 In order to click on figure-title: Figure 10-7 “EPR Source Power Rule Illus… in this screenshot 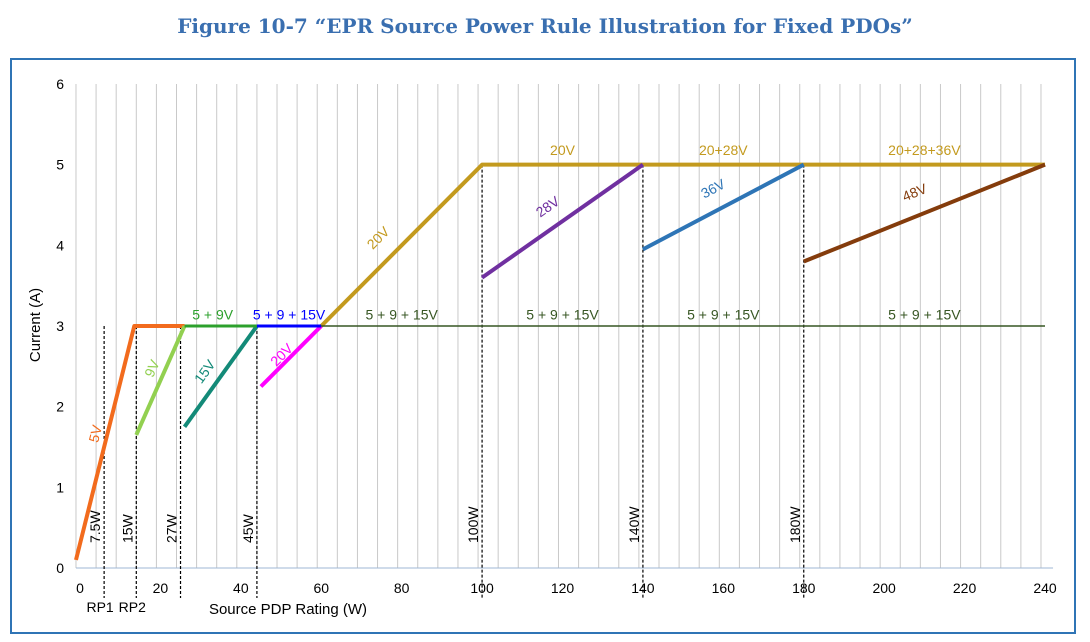, I will do `click(545, 26)`.